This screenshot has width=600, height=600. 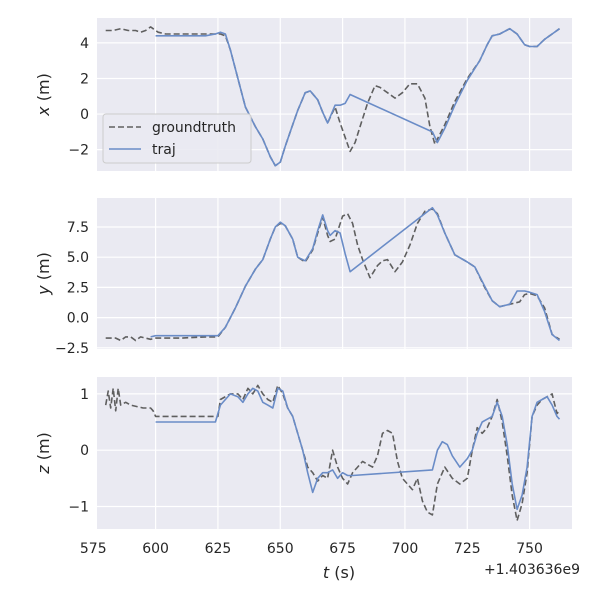 I want to click on y-tick-label: 0.0, so click(x=78, y=319).